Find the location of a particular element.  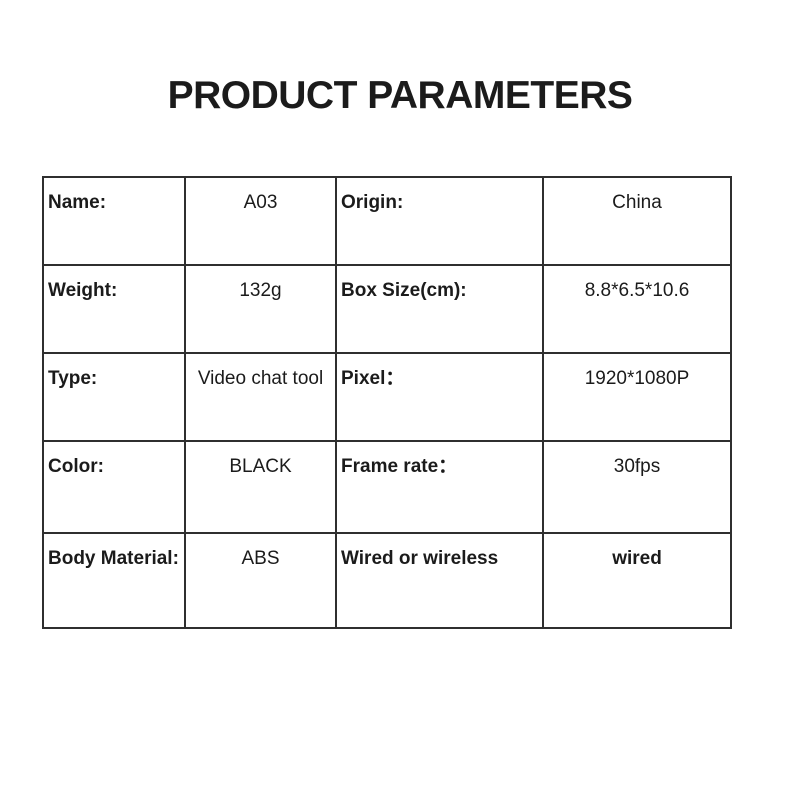

pixel-label-cell: Pixel： is located at coordinates (439, 397).